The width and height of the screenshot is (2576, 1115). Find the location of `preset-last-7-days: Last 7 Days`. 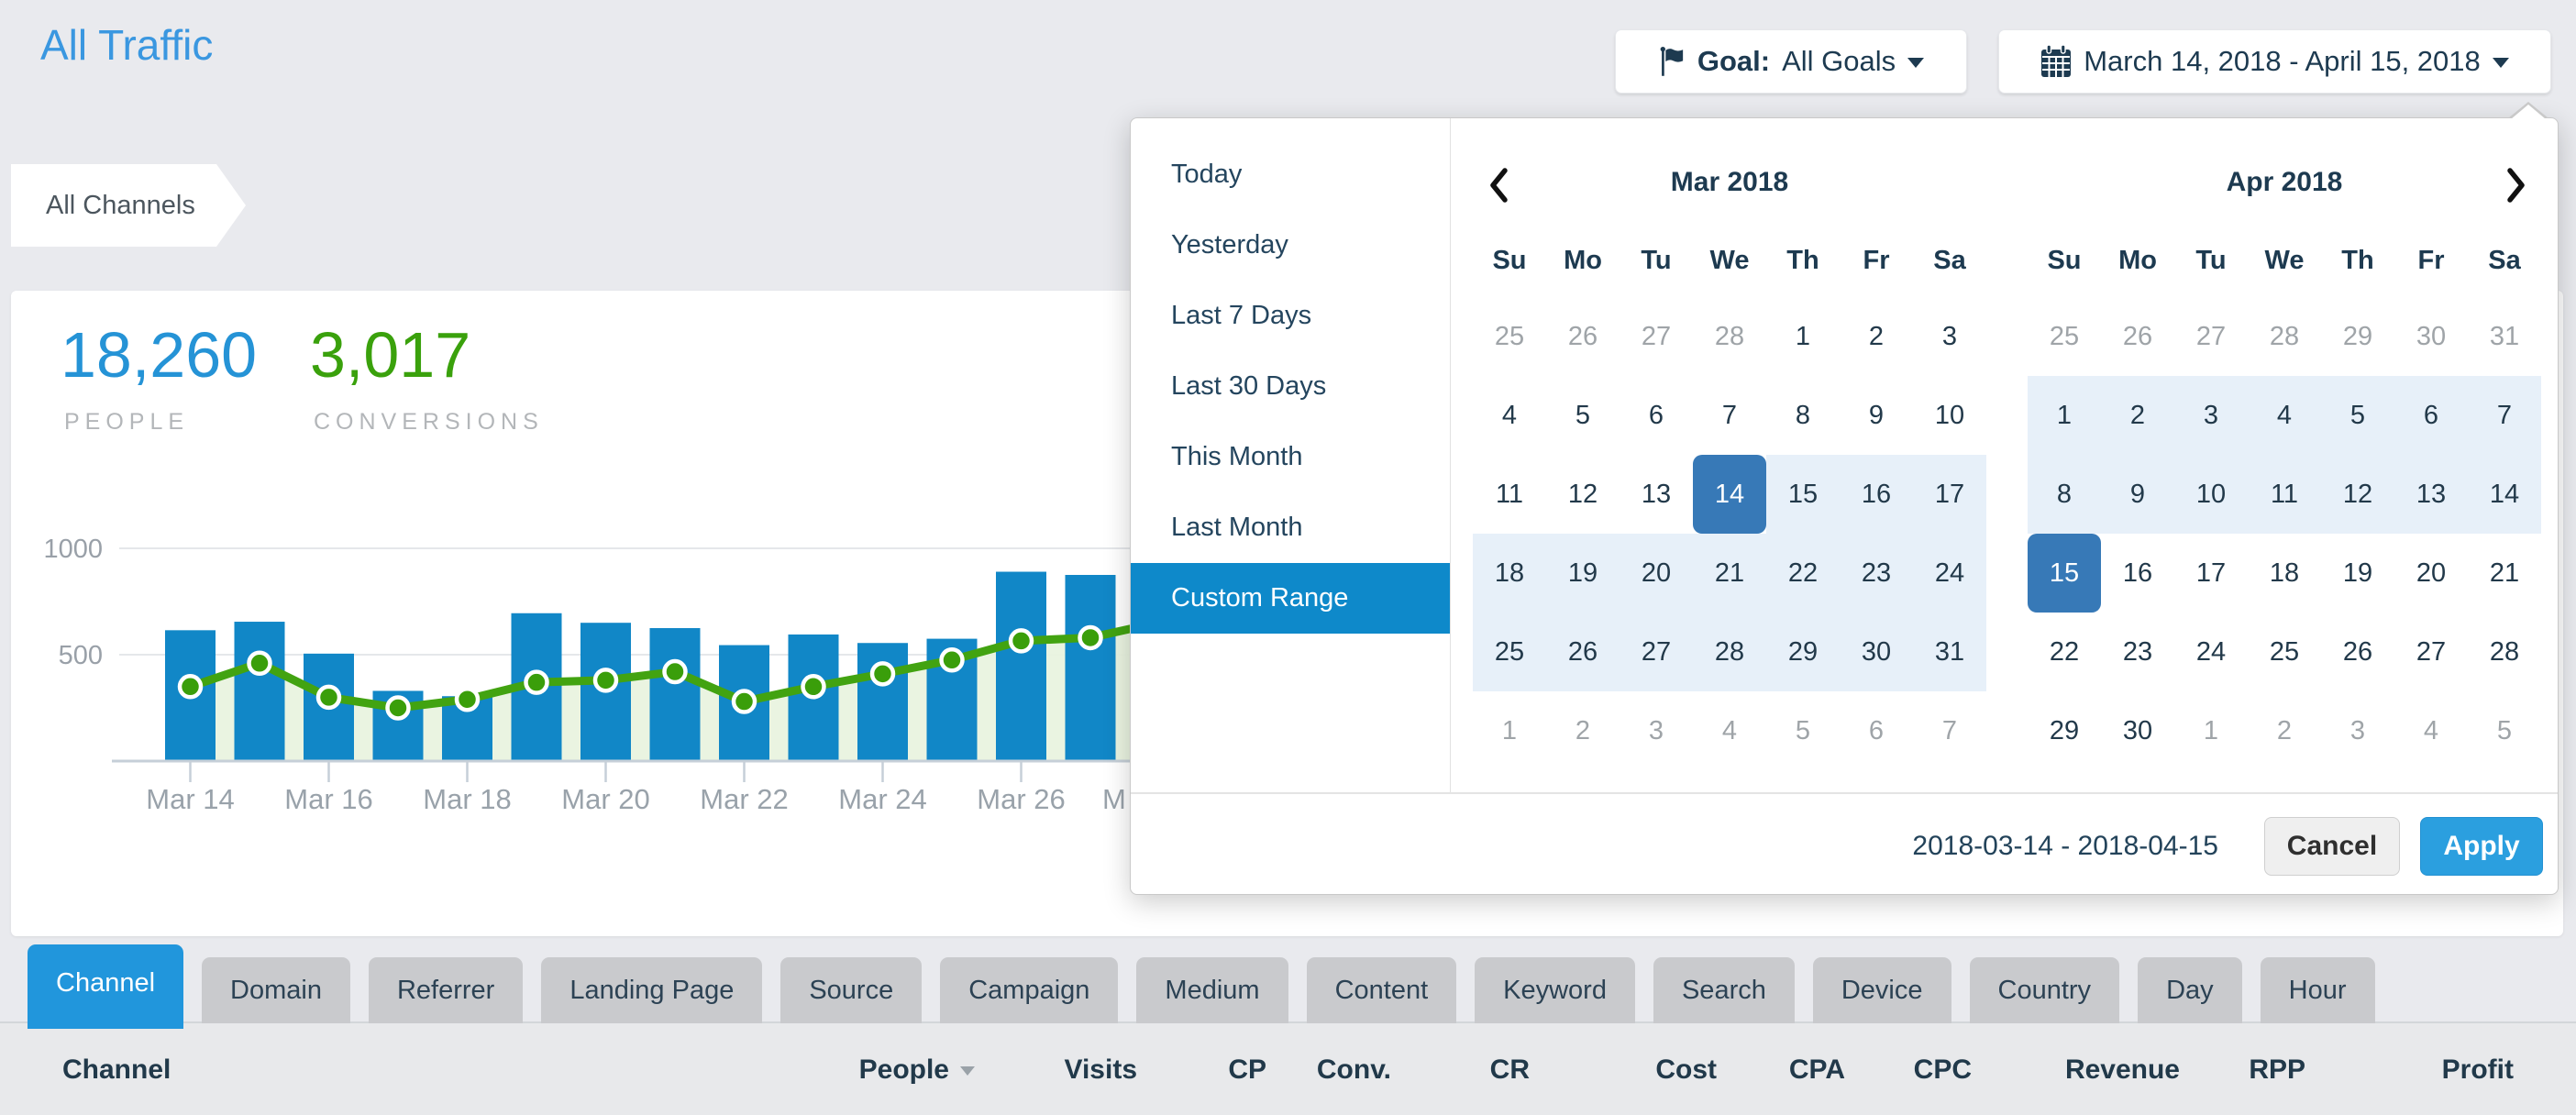

preset-last-7-days: Last 7 Days is located at coordinates (1241, 315).